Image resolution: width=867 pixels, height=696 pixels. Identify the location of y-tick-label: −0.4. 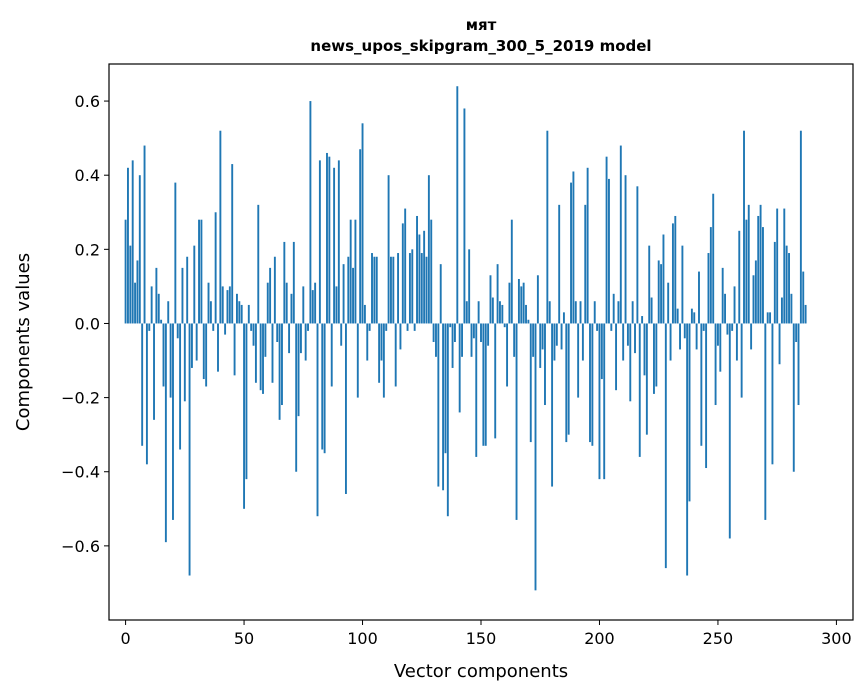
(80, 472).